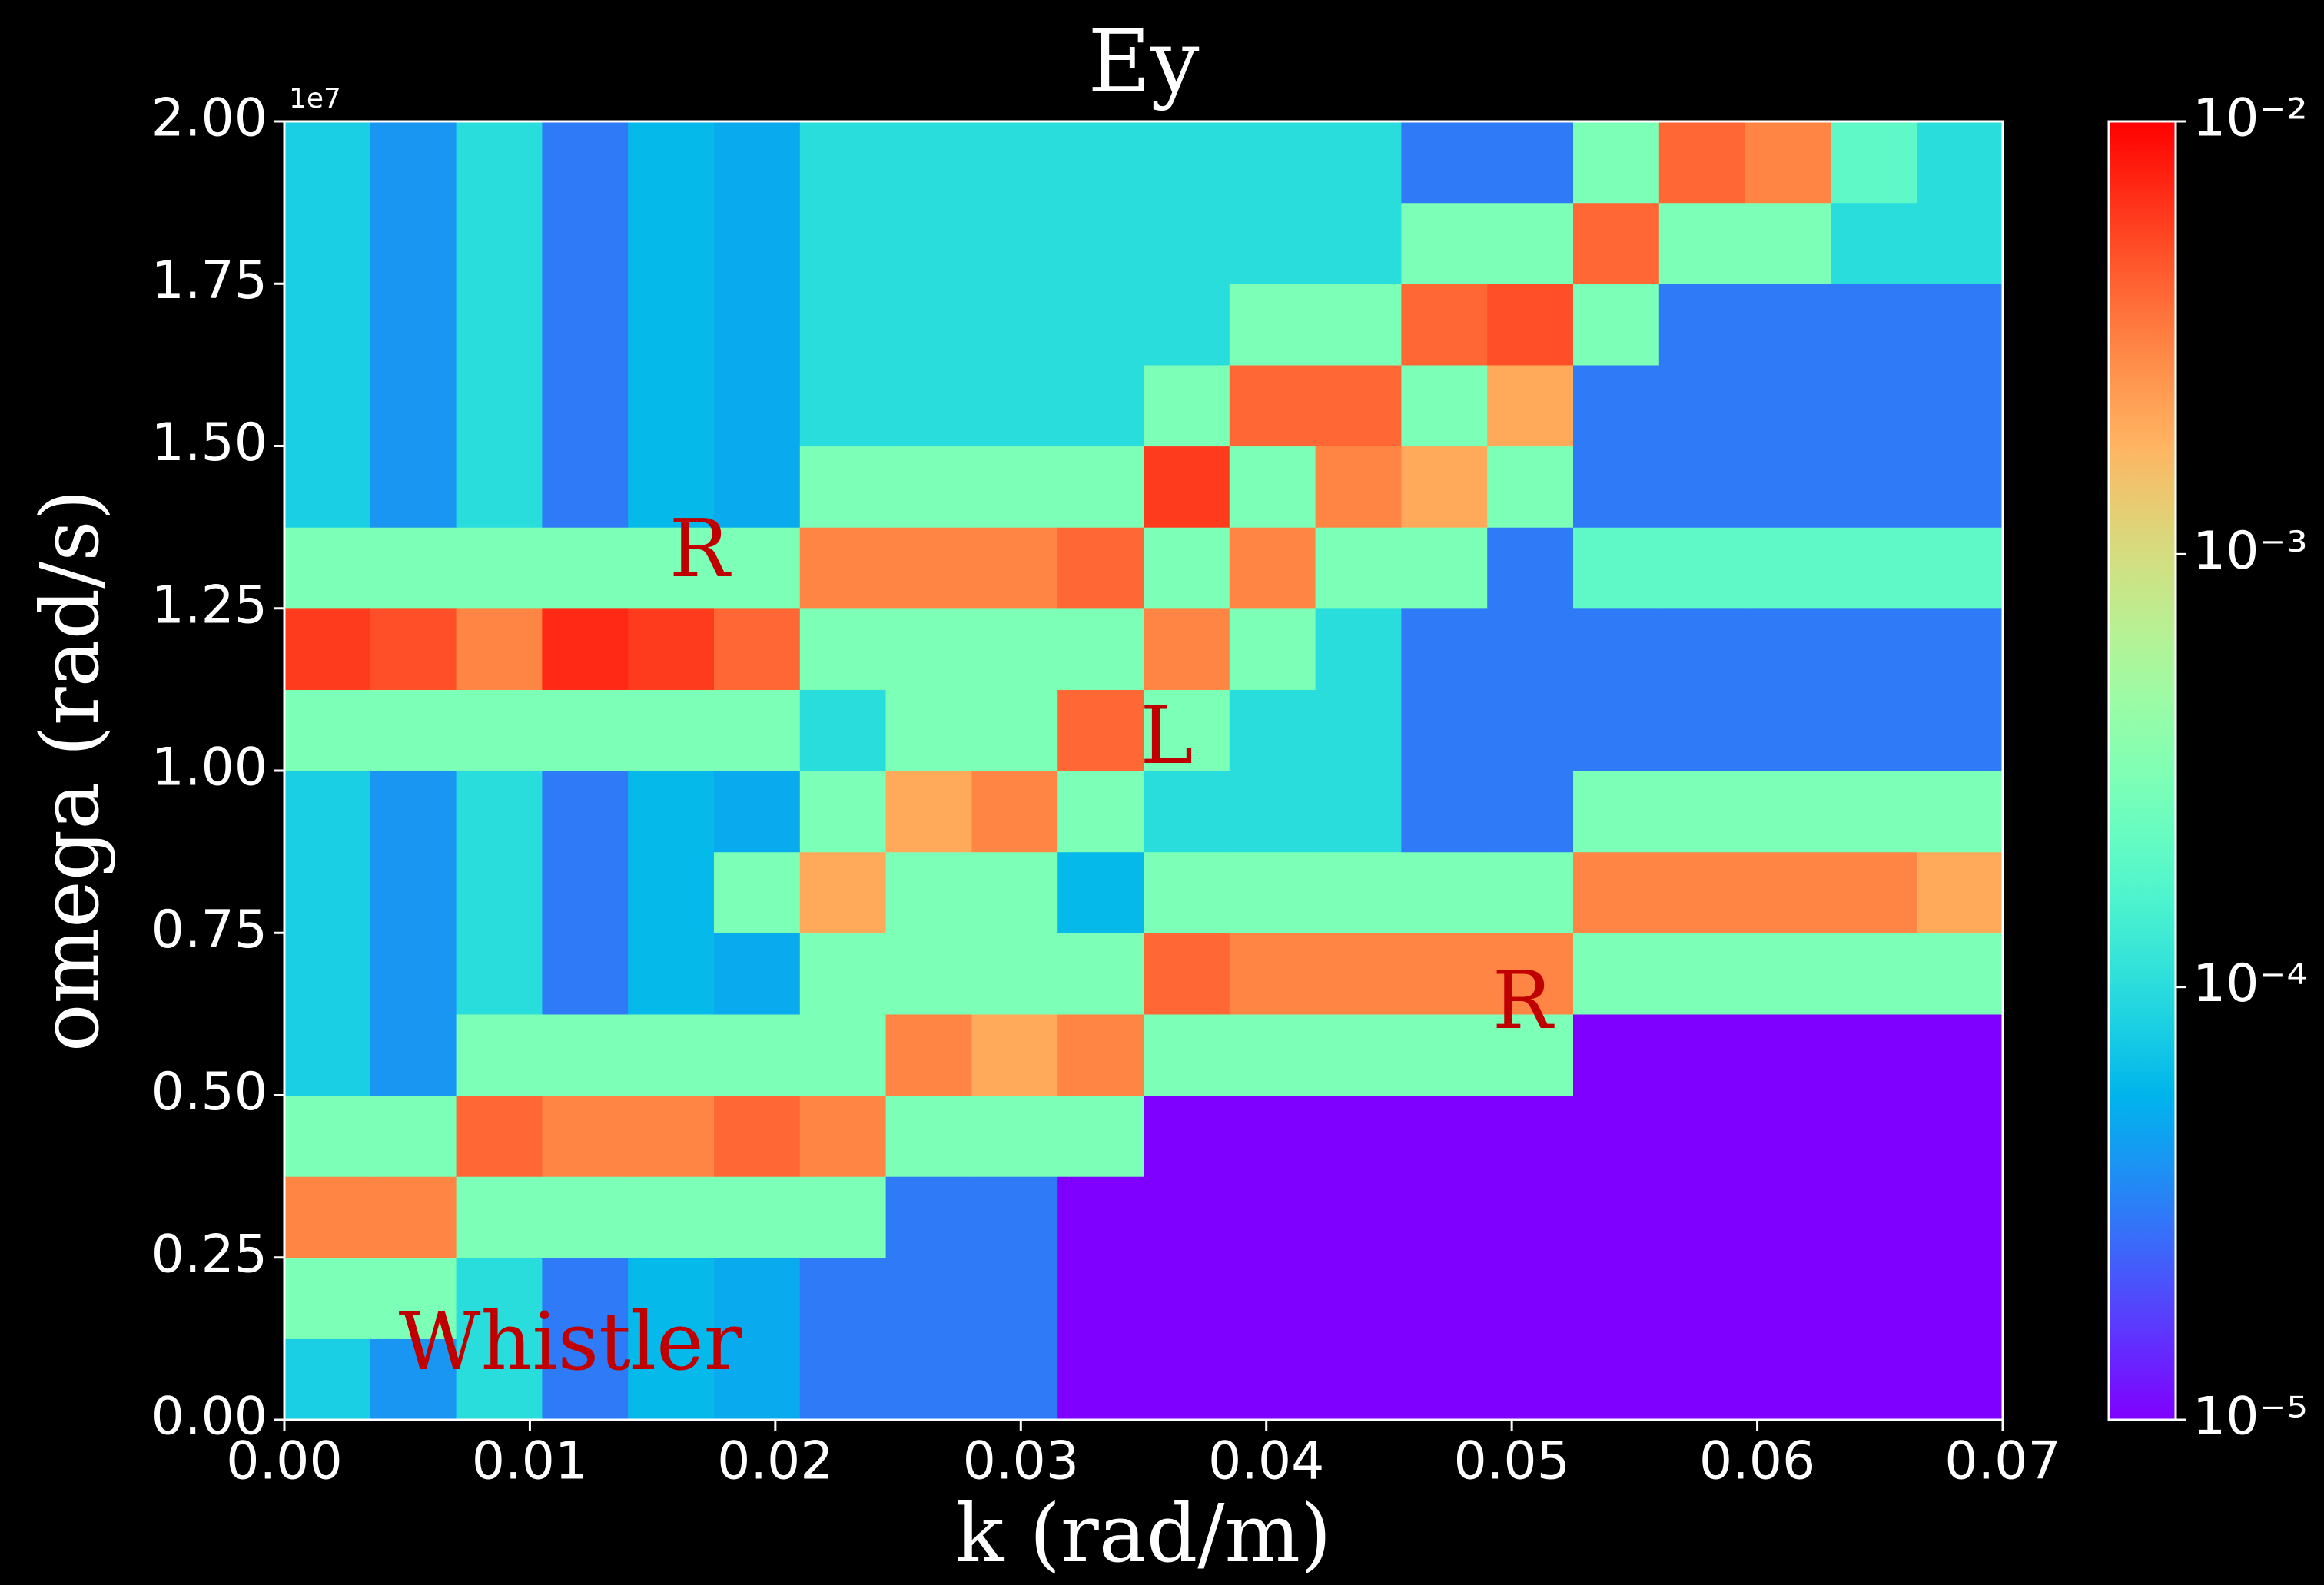 This screenshot has height=1585, width=2324. Describe the element at coordinates (2250, 984) in the screenshot. I see `colorbar-tick-label: 10⁻⁴` at that location.